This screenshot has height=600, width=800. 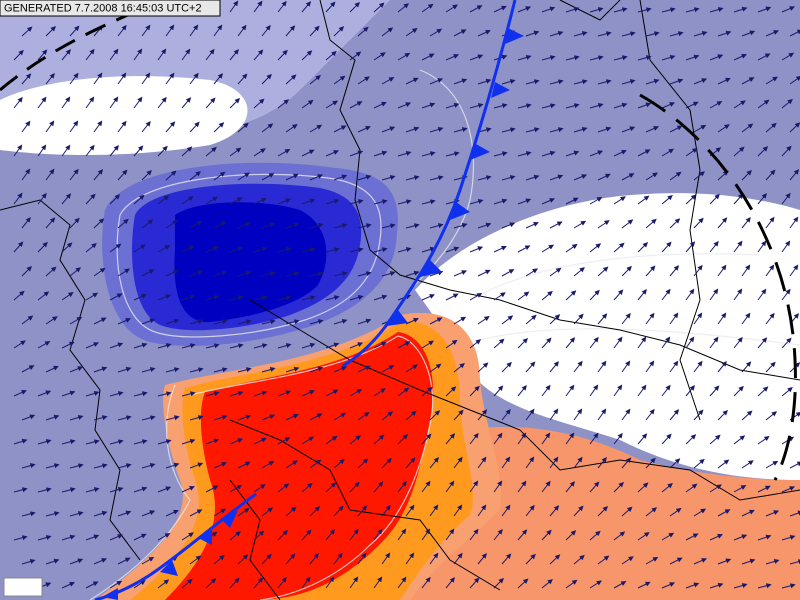 I want to click on logo, so click(x=23, y=587).